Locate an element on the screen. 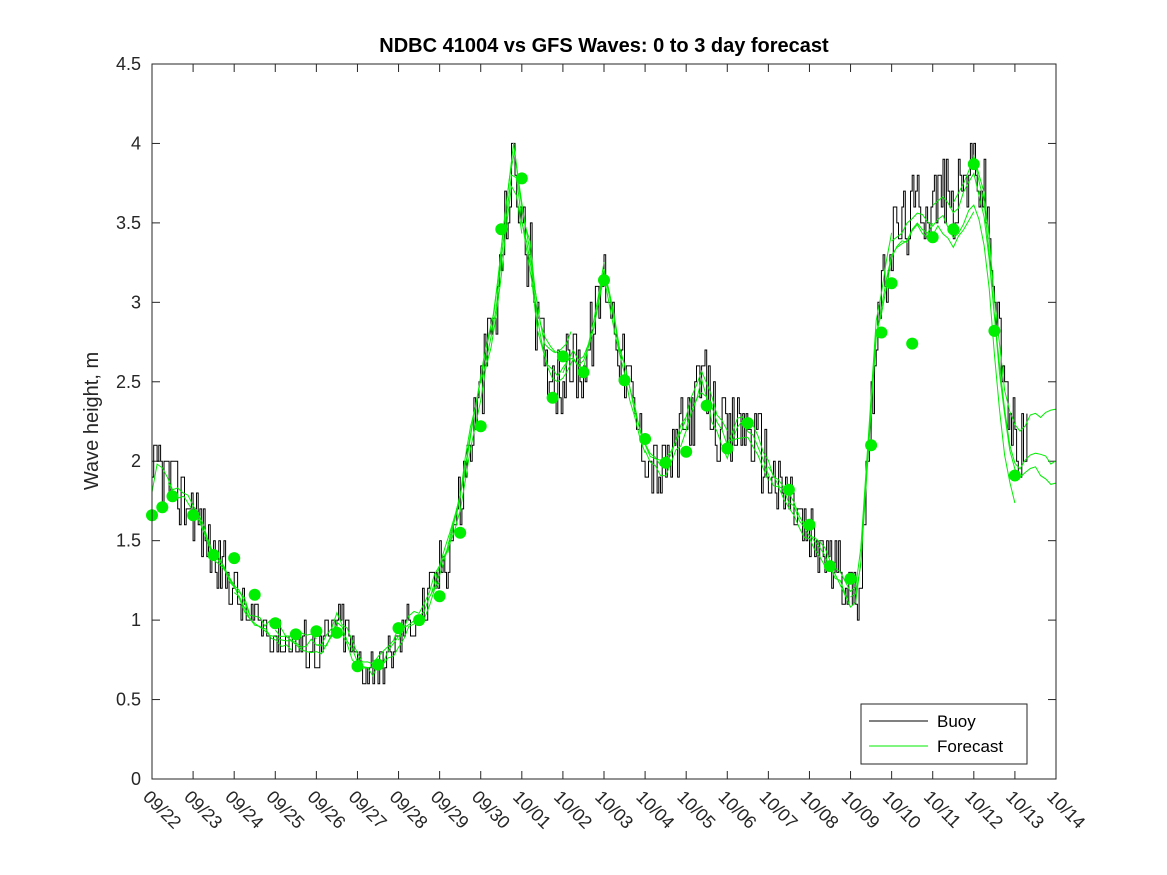 The width and height of the screenshot is (1167, 875). legend-box is located at coordinates (944, 734).